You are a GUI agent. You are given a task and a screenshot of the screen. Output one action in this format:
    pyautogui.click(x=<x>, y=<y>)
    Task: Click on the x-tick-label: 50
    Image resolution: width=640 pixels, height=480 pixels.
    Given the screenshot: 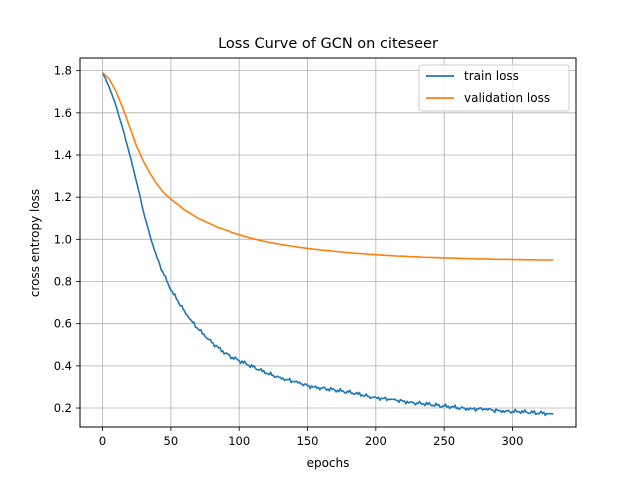 What is the action you would take?
    pyautogui.click(x=171, y=441)
    